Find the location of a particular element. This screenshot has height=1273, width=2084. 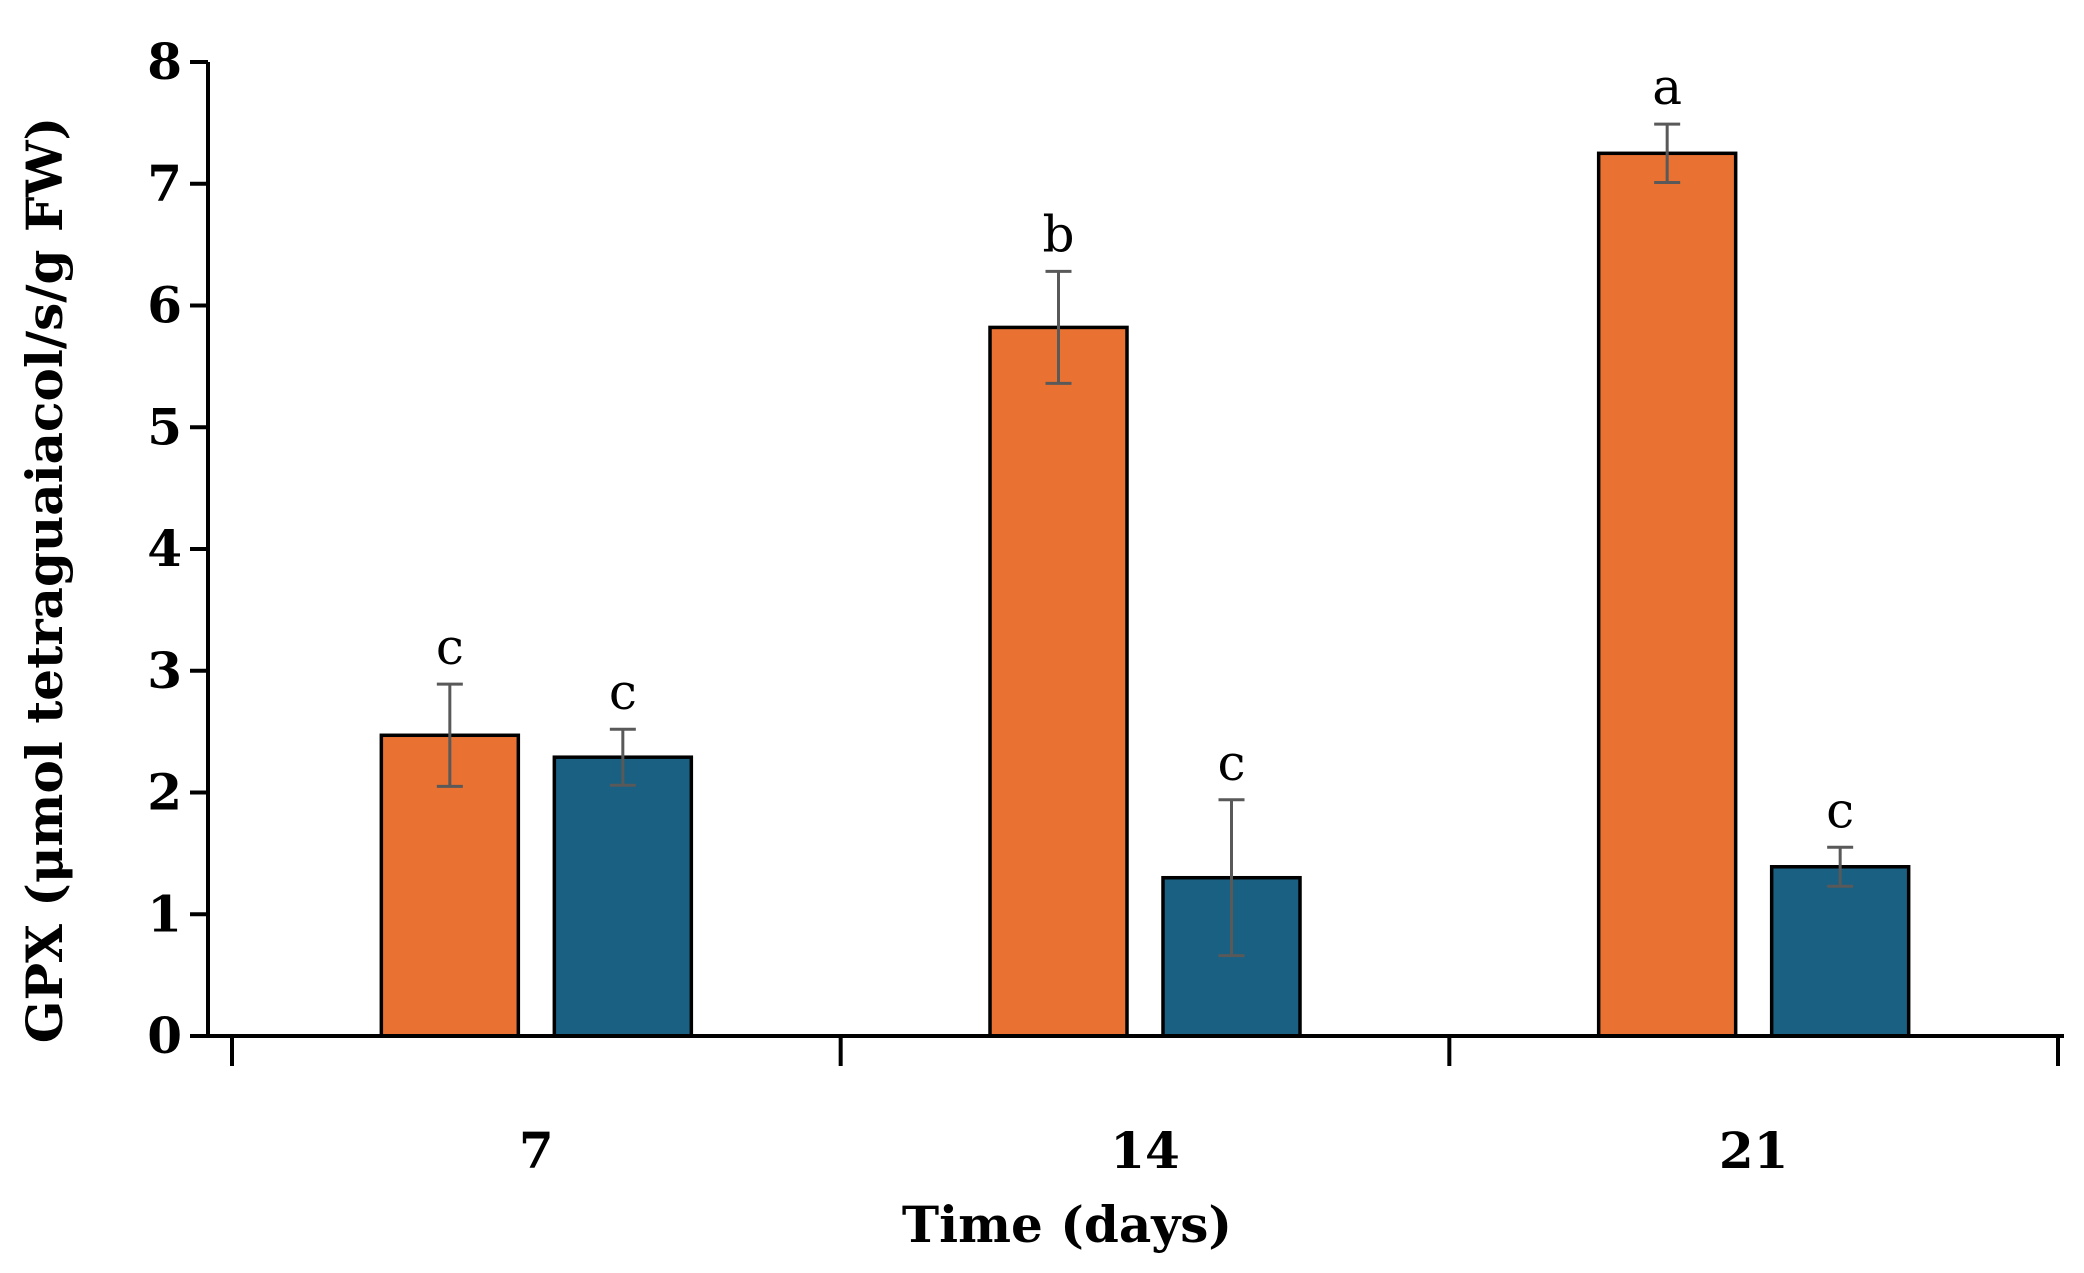

y-tick-label: 2 is located at coordinates (164, 792).